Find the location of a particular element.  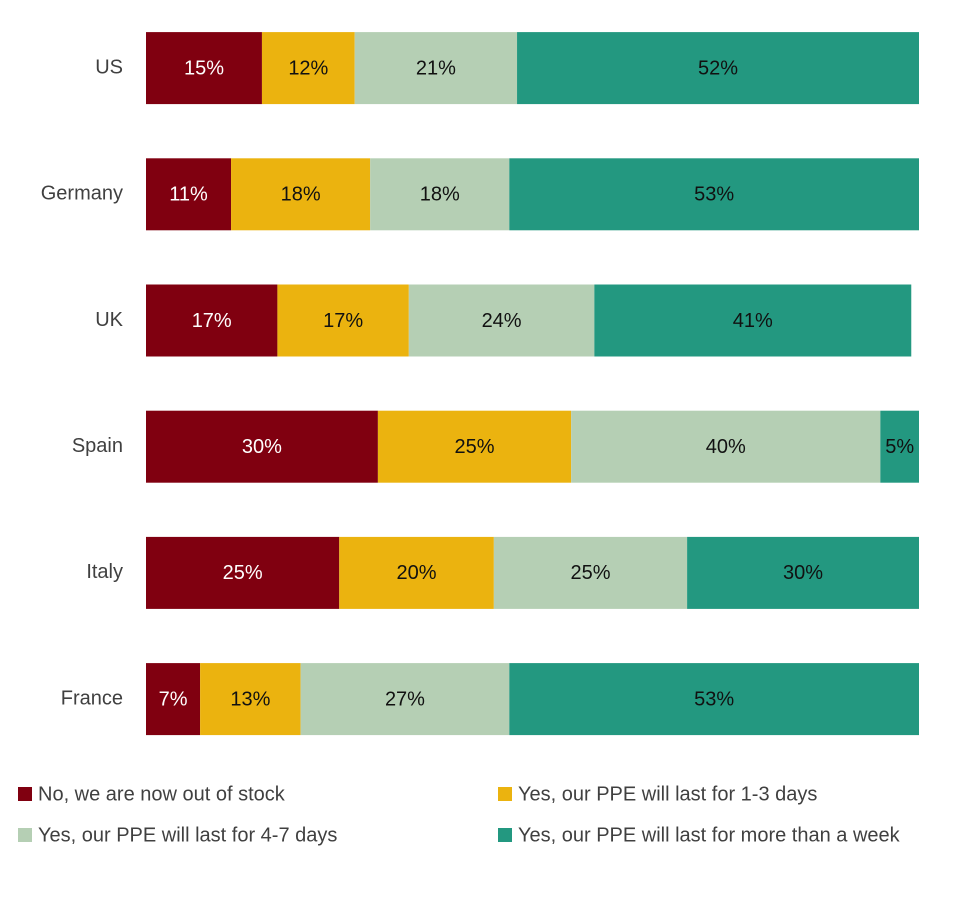

y-tick-label: US is located at coordinates (109, 67).